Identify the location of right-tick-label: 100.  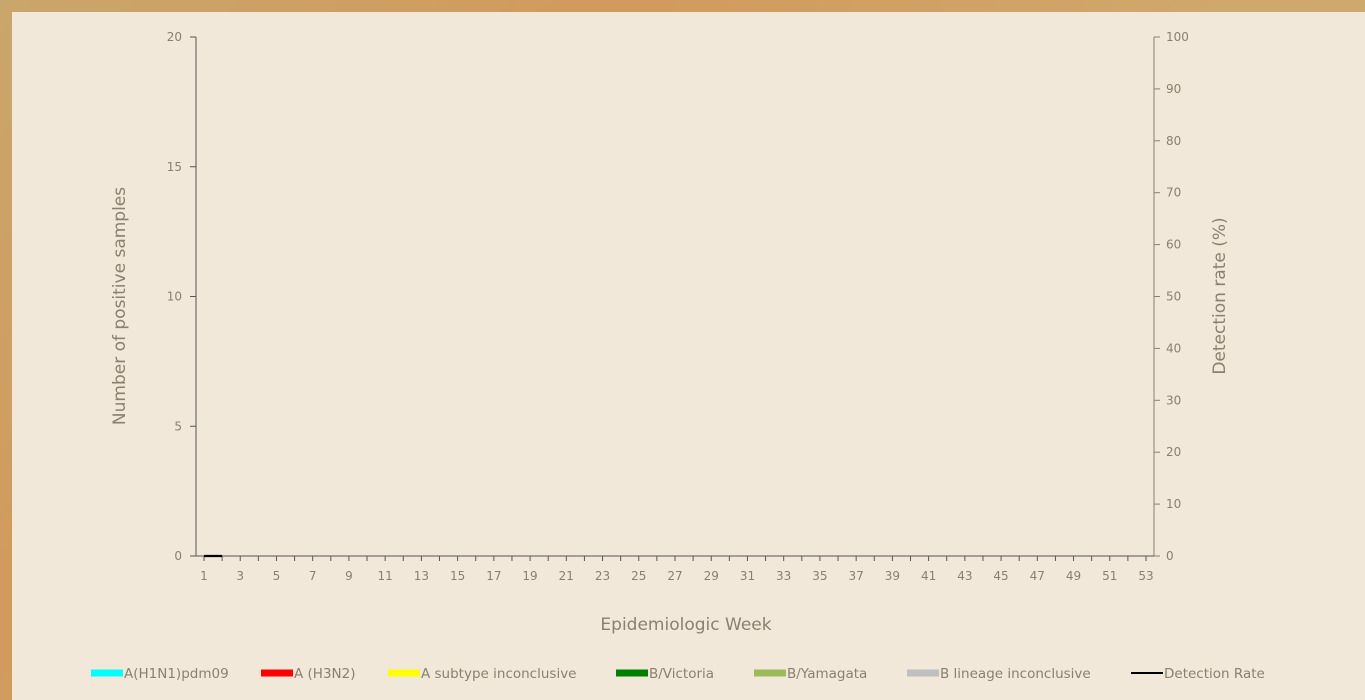
(1177, 37).